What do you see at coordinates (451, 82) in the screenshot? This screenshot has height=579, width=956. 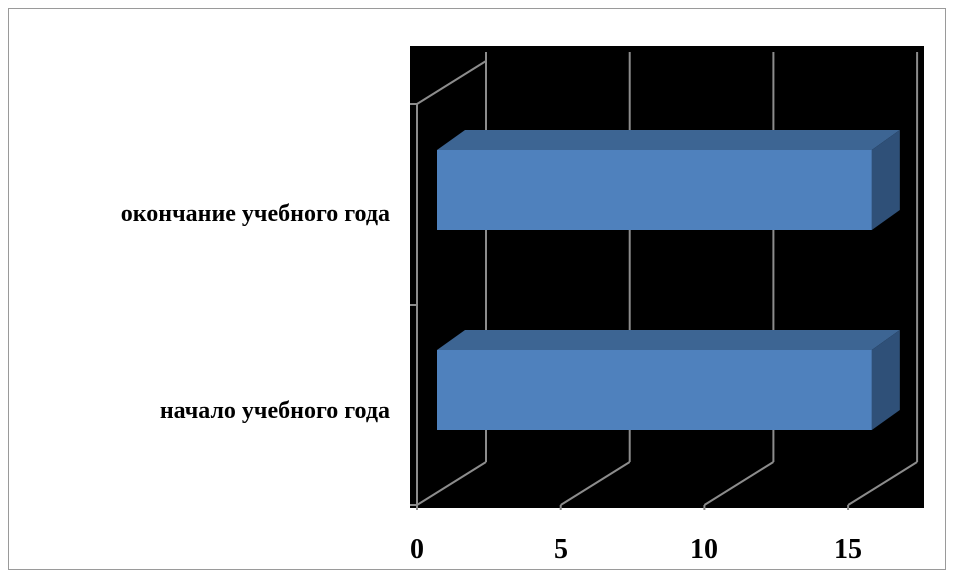 I see `side-wall-top-edge` at bounding box center [451, 82].